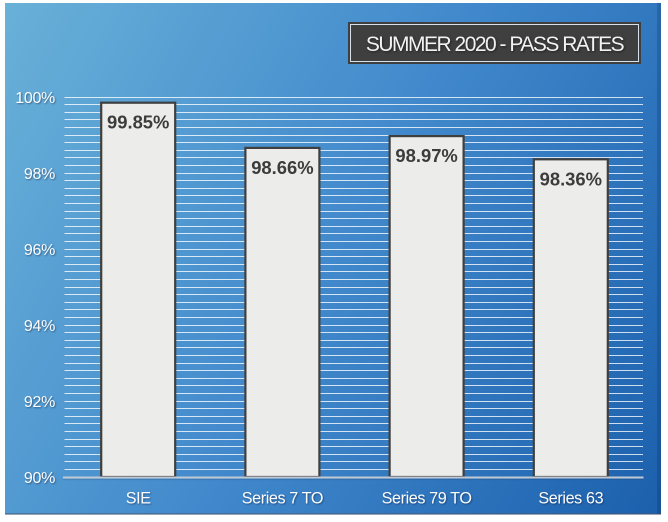 The image size is (668, 522). Describe the element at coordinates (35, 98) in the screenshot. I see `svg-text: 100%` at that location.